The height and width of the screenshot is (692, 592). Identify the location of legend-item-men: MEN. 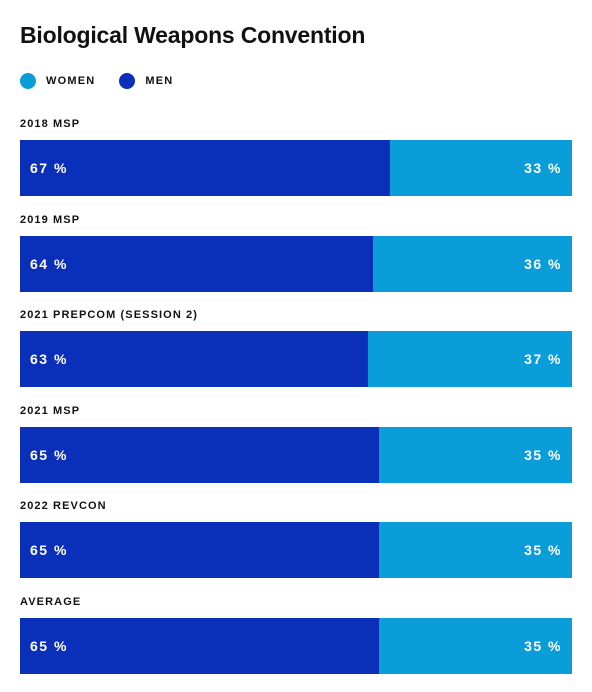
(146, 81).